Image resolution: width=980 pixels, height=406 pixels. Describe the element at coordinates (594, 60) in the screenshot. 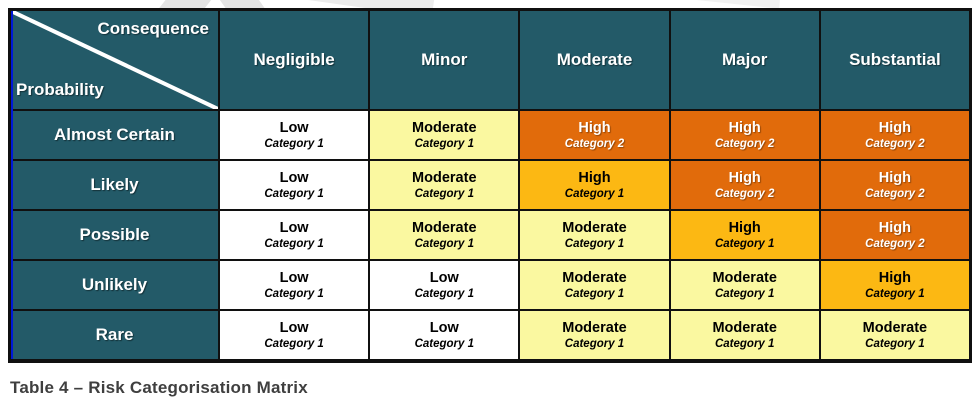

I see `column-header-moderate: Moderate` at that location.